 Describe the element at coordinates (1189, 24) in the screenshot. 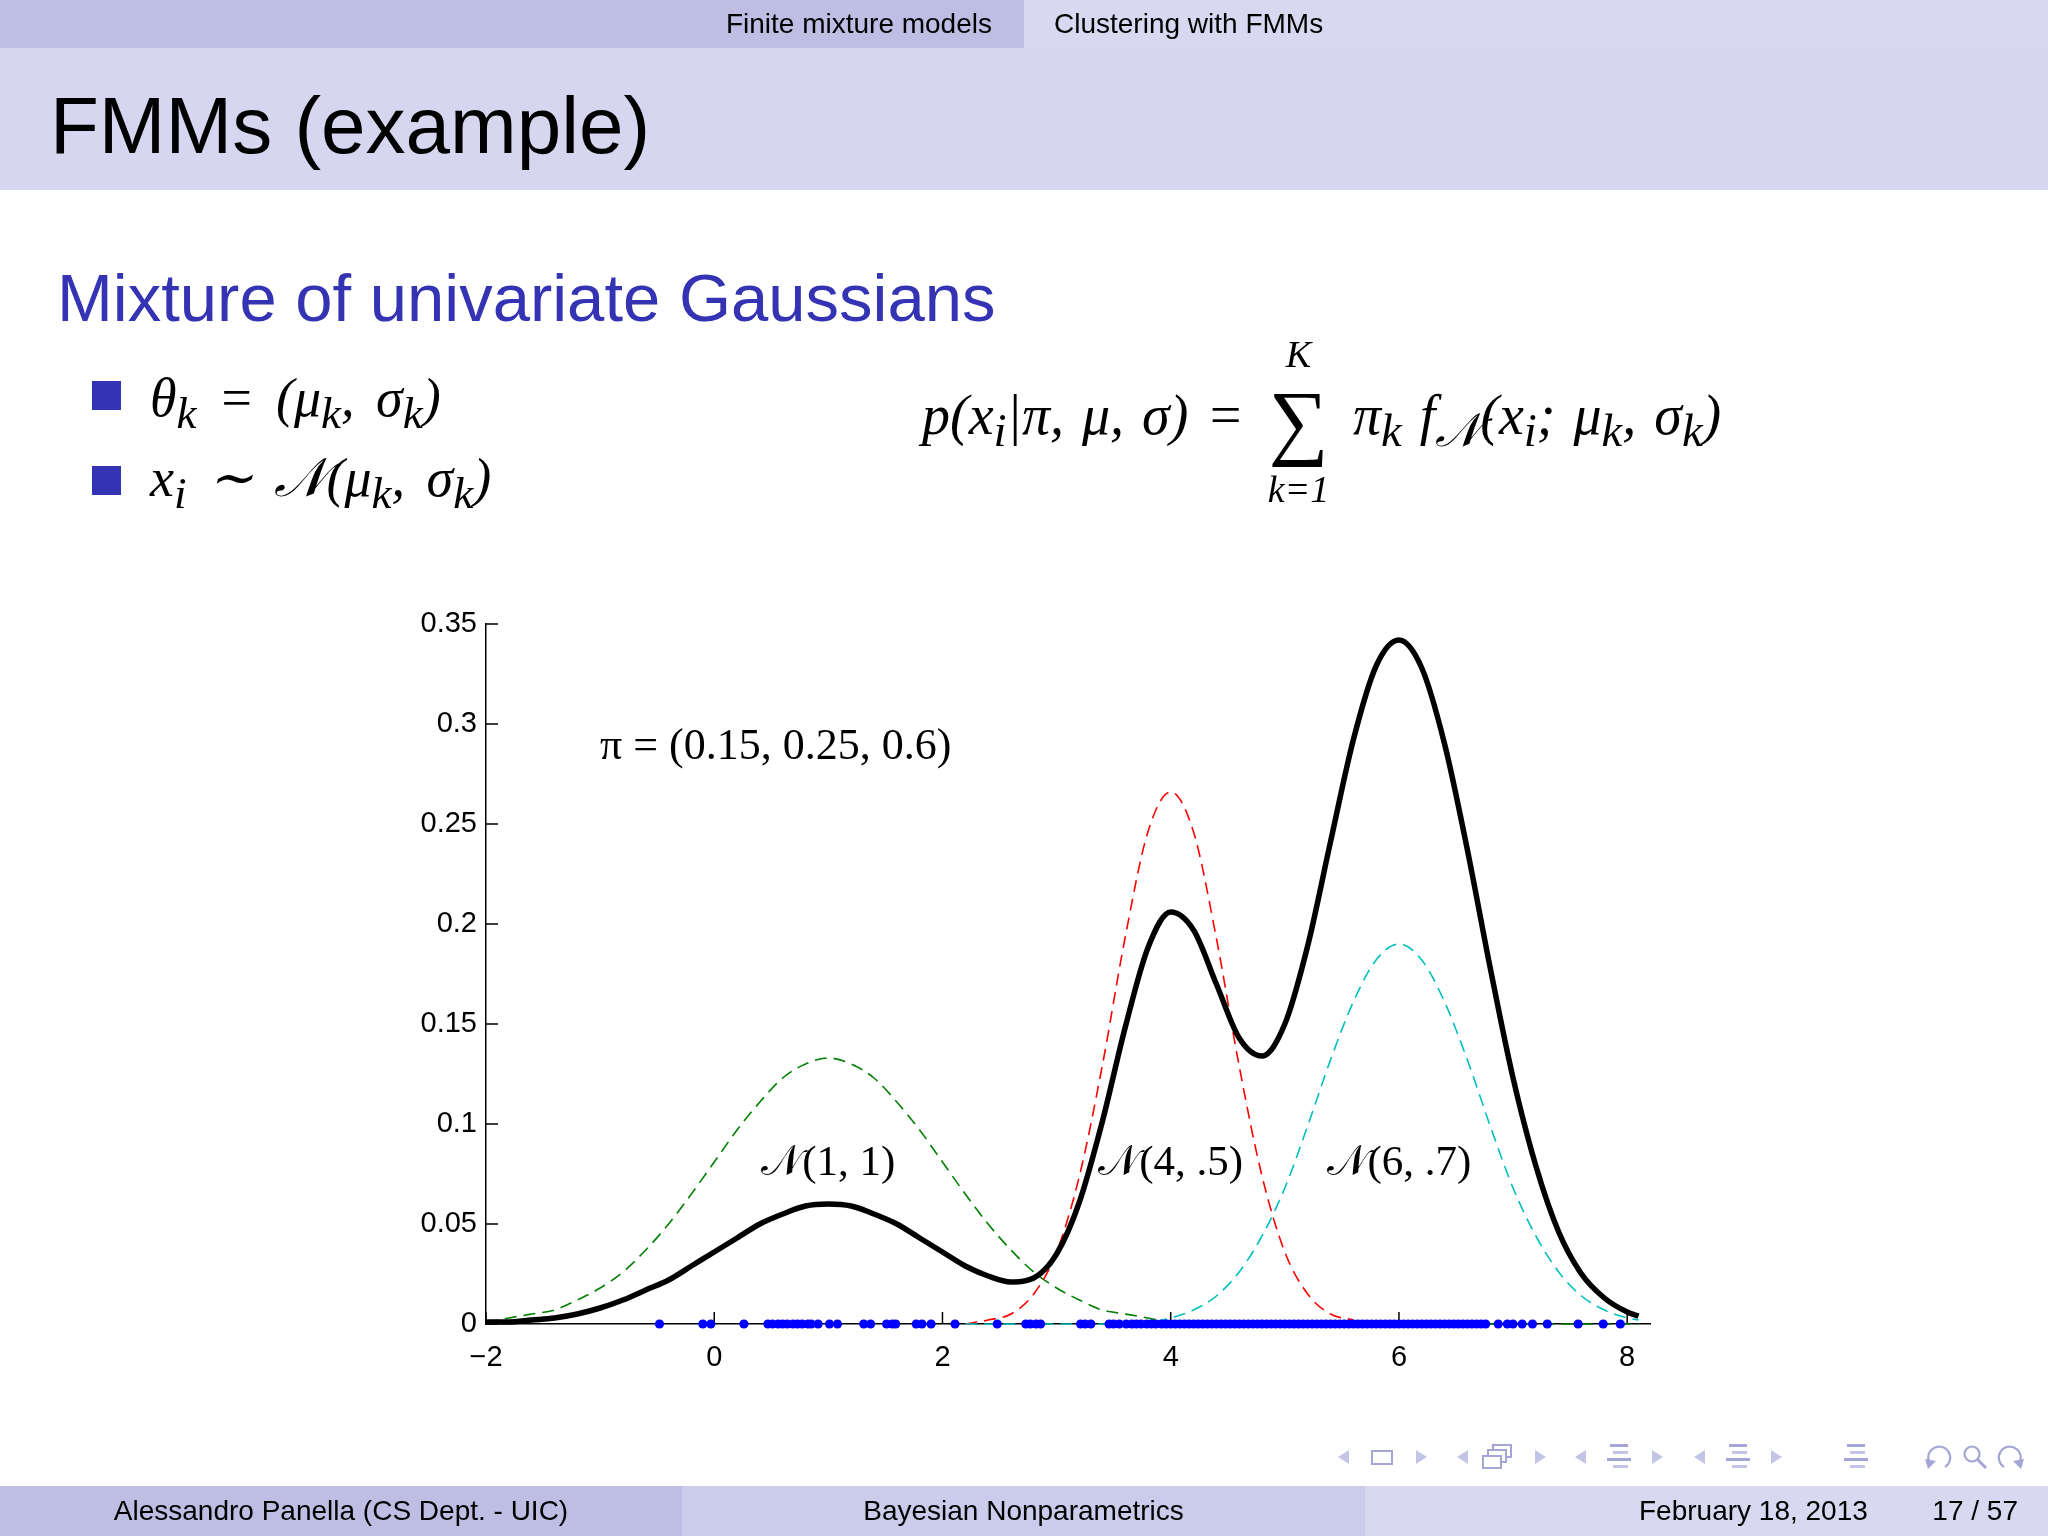

I see `text: Clustering with FMMs` at that location.